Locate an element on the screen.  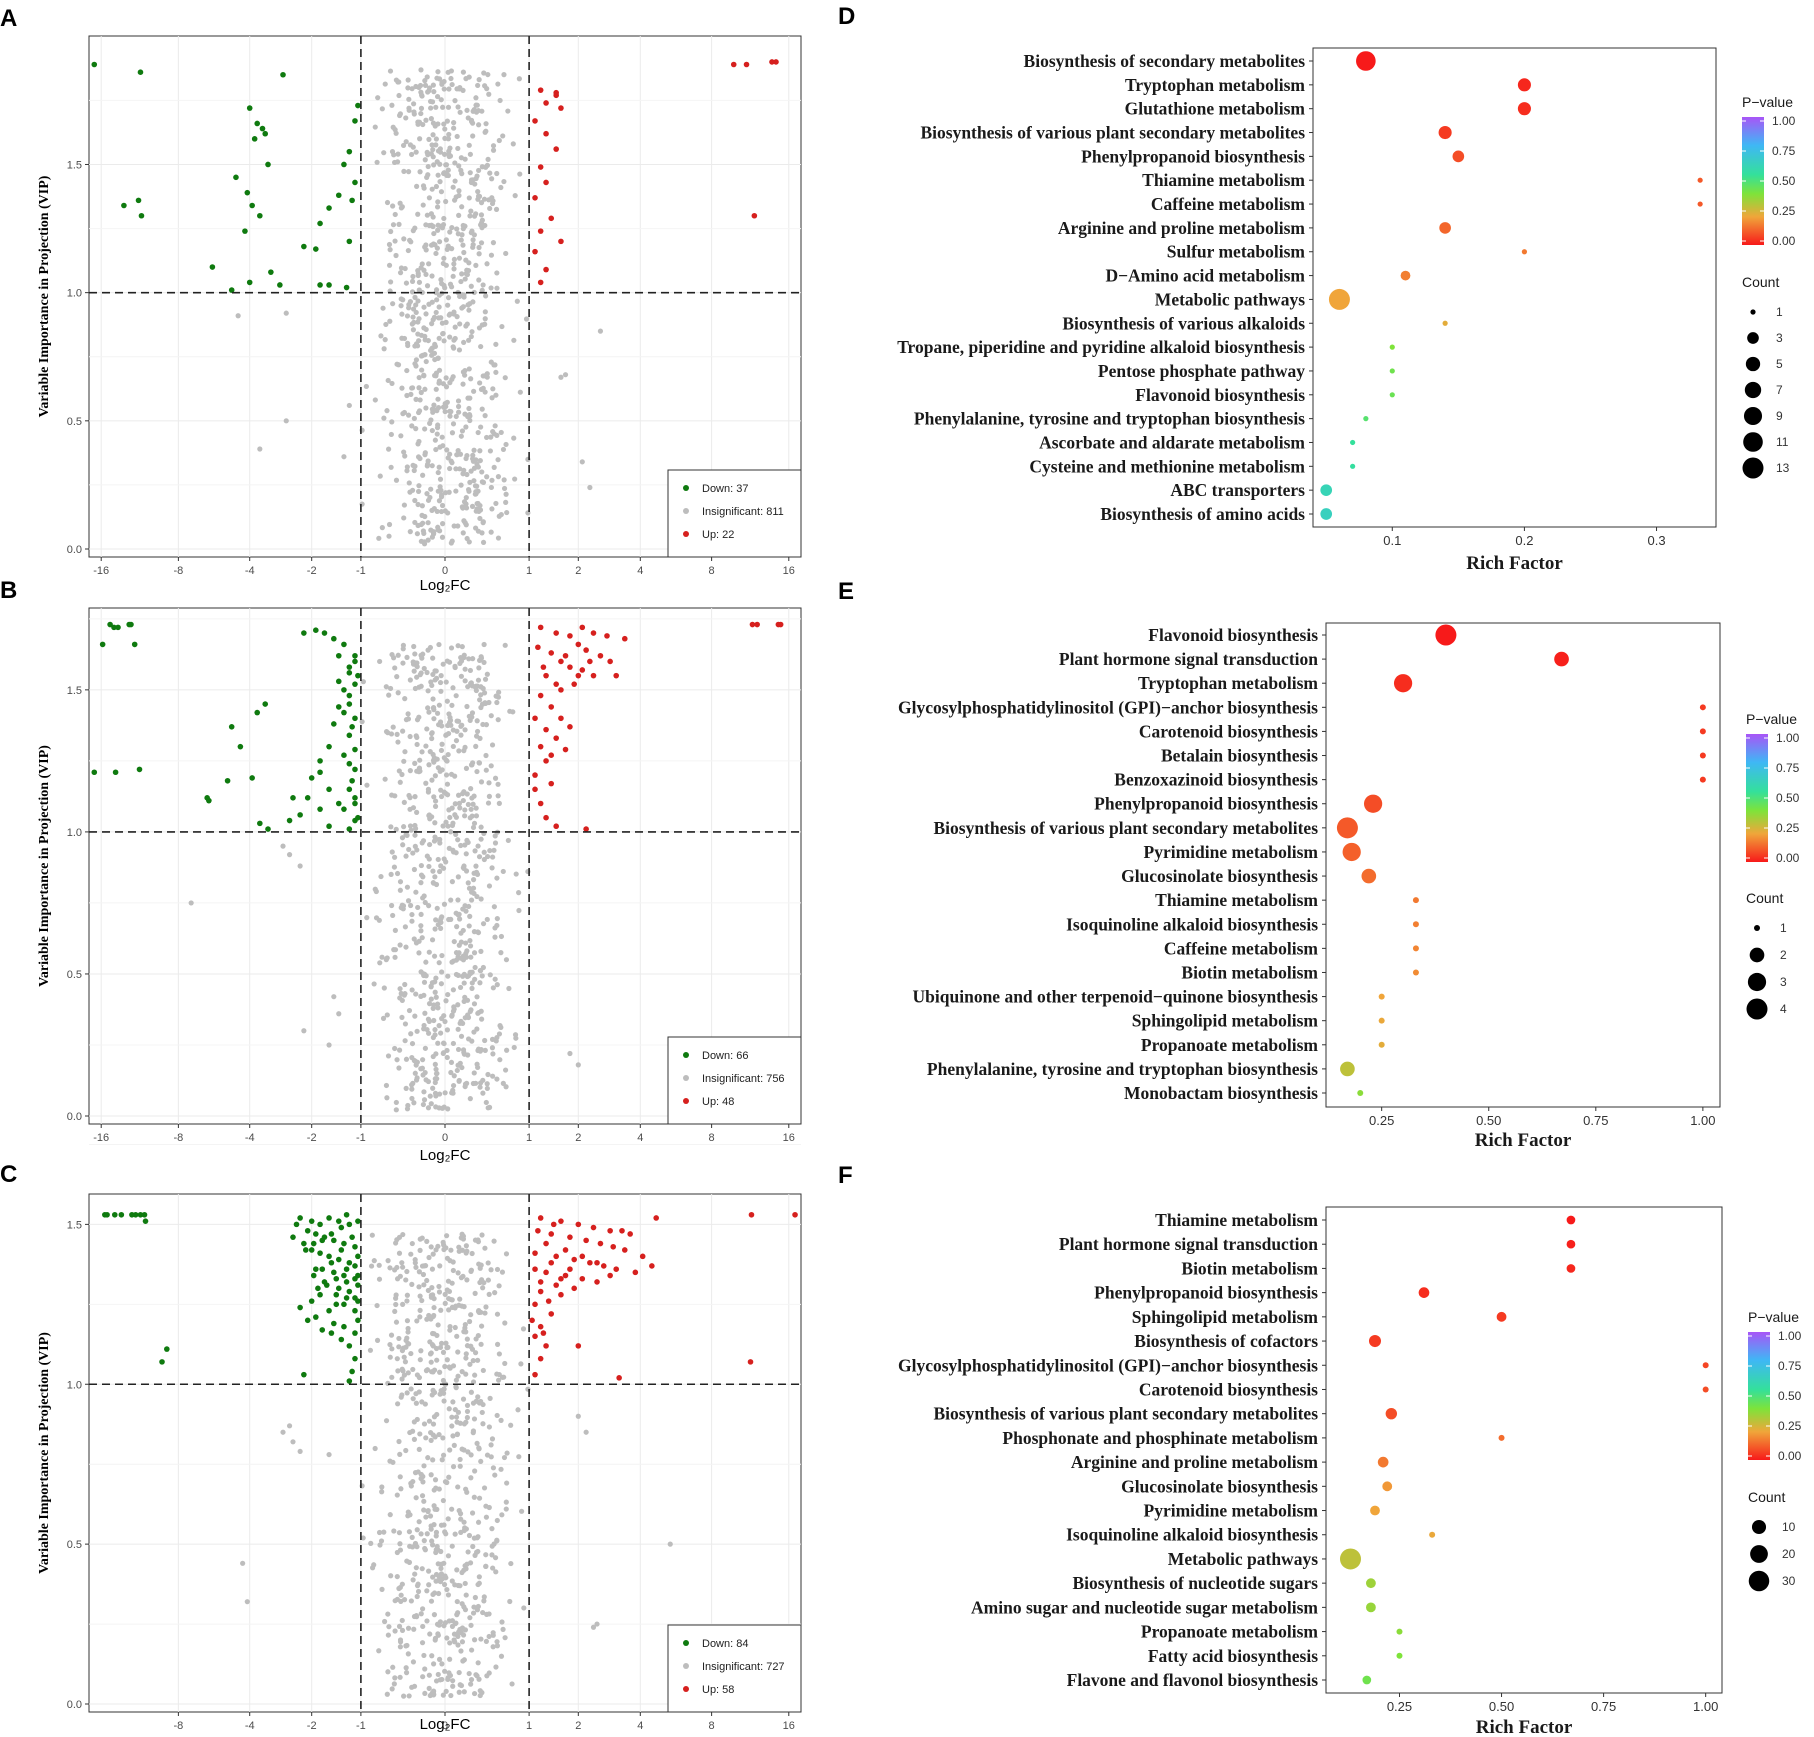
pathway-label: Propanoate metabolism is located at coordinates (1230, 1045).